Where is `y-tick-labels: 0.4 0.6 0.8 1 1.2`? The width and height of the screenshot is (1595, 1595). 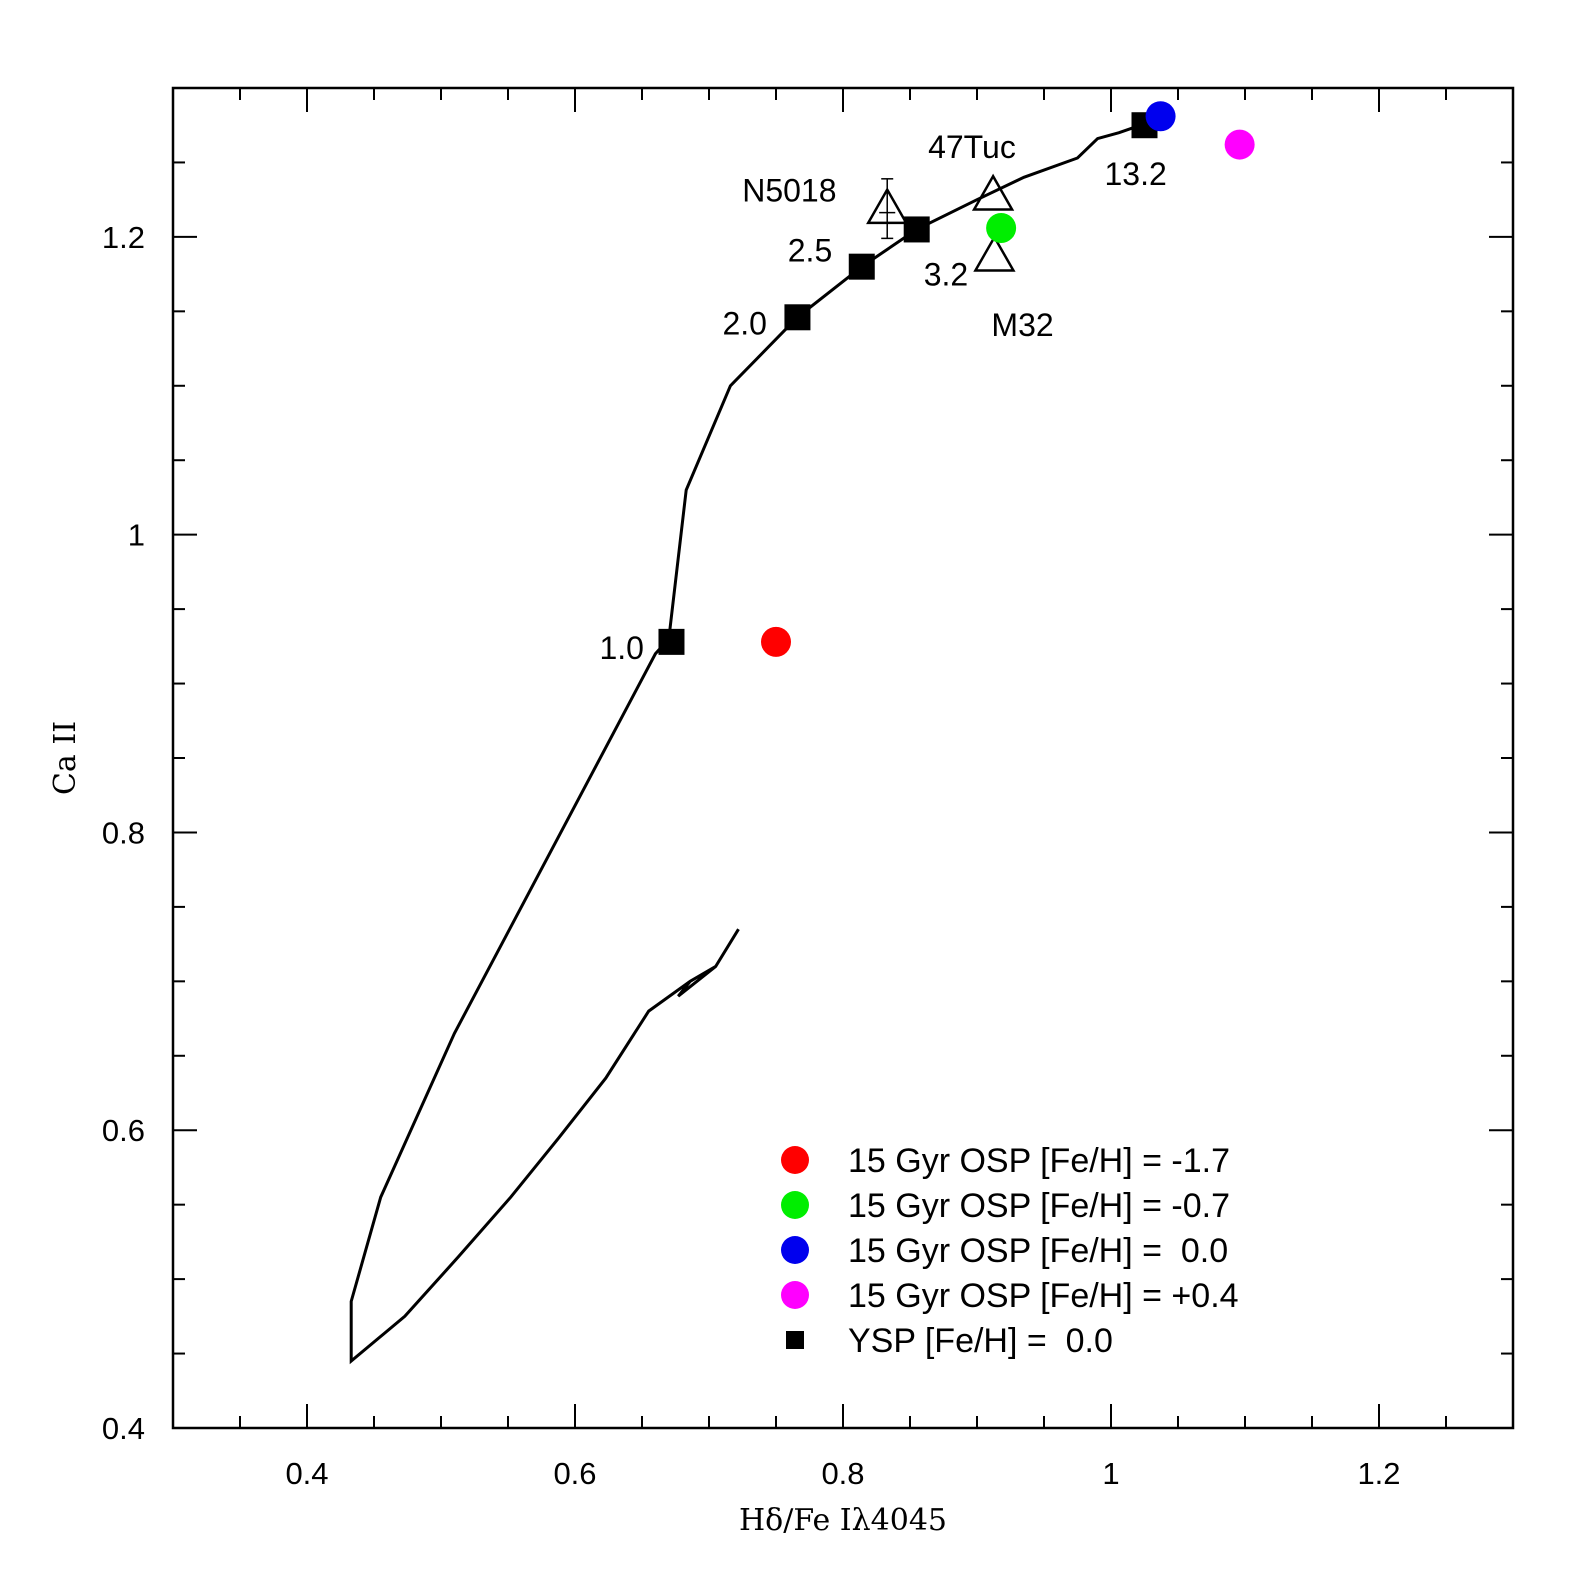
y-tick-labels: 0.4 0.6 0.8 1 1.2 is located at coordinates (123, 833).